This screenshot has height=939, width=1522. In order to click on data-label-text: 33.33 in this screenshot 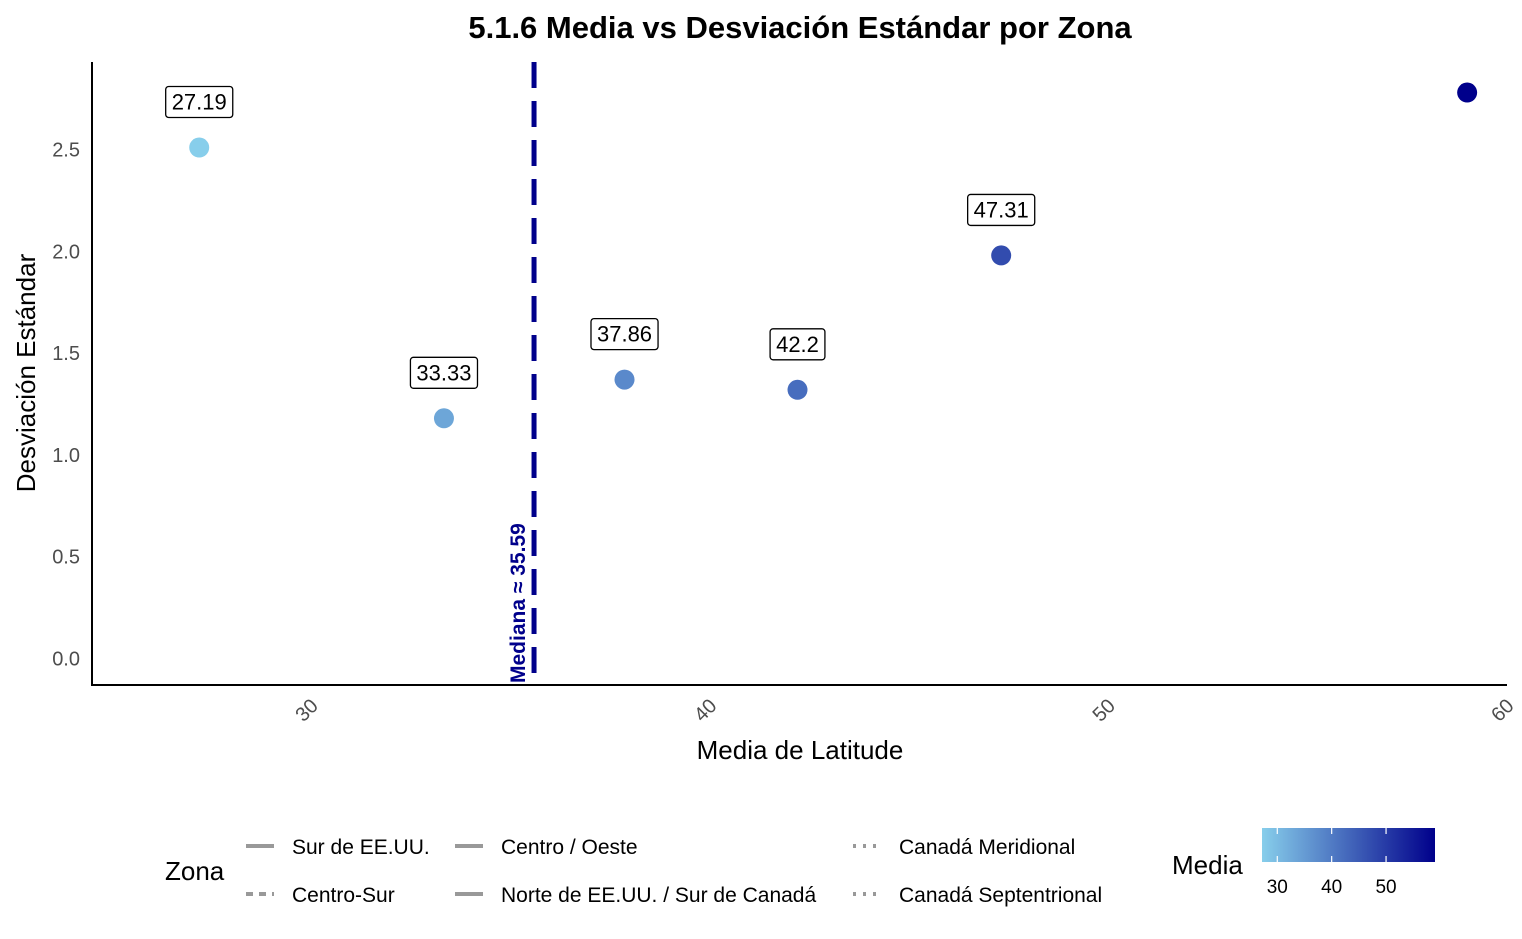, I will do `click(443, 372)`.